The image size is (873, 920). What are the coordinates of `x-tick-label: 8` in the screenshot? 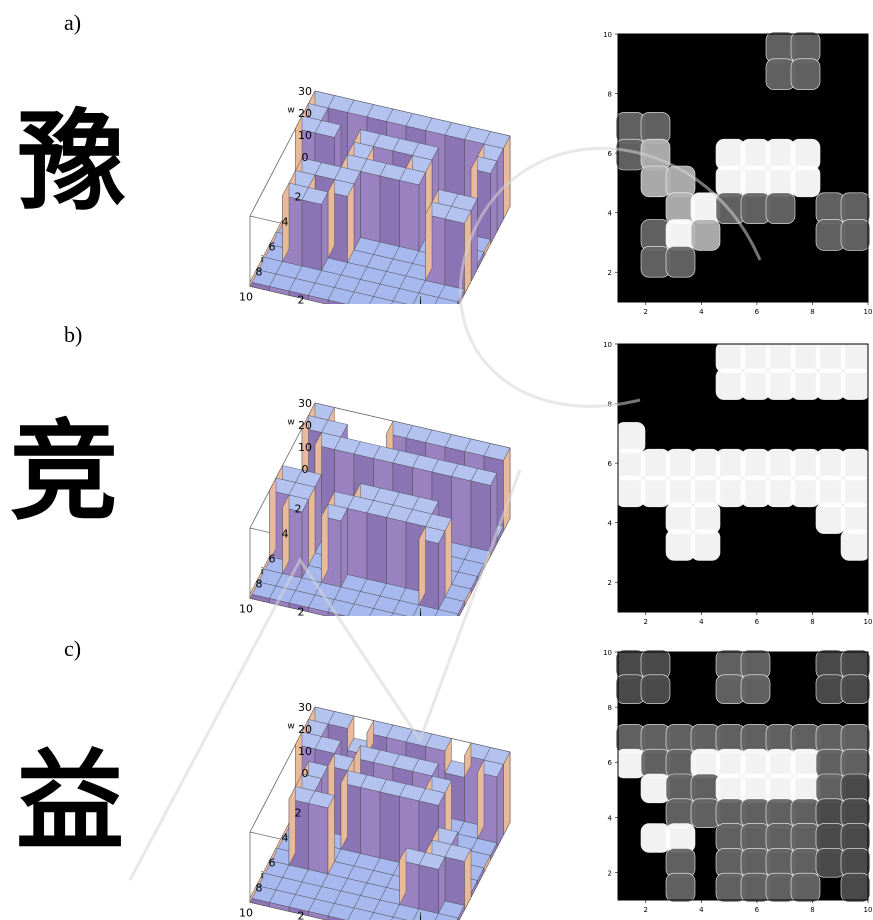 It's located at (812, 312).